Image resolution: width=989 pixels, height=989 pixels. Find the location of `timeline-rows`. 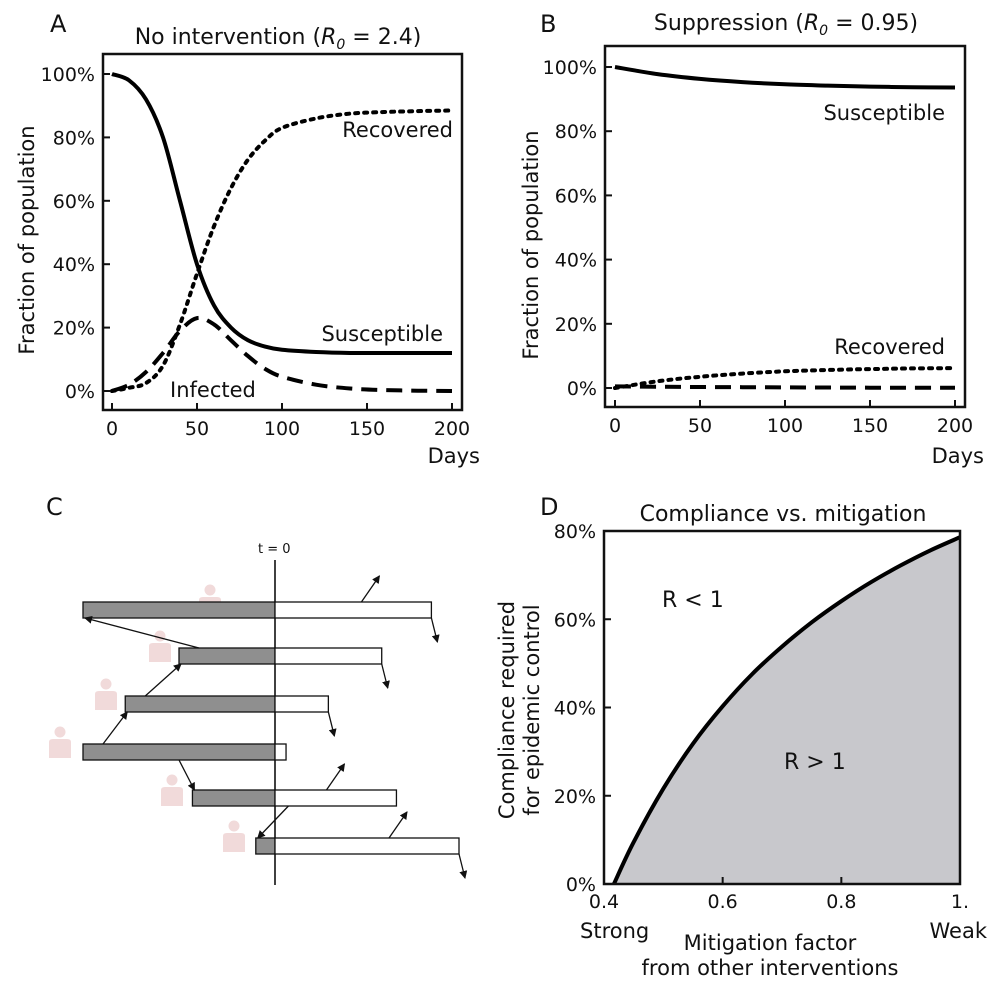

timeline-rows is located at coordinates (258, 727).